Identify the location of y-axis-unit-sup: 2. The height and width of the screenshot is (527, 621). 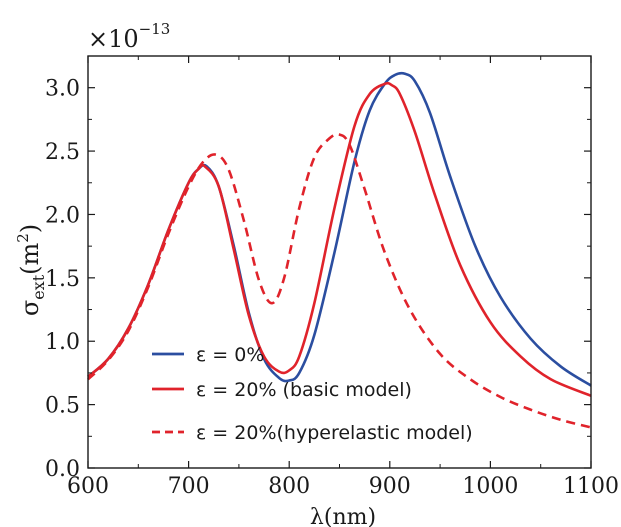
(23, 238).